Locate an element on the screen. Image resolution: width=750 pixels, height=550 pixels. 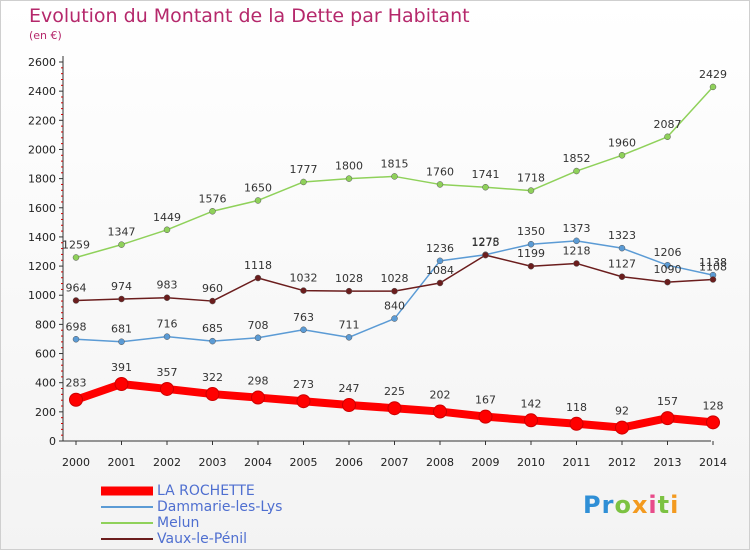
data-label-dammarie-les-lys: 1373 is located at coordinates (577, 228).